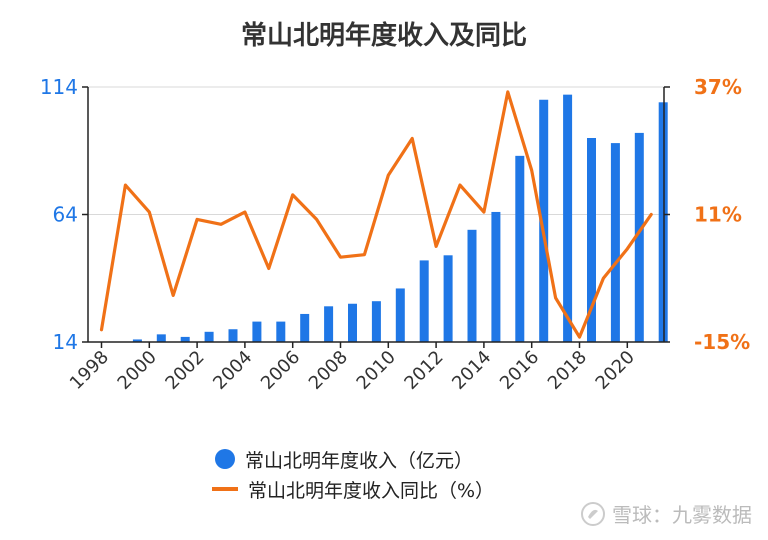 The image size is (768, 540). I want to click on y-left-tick-label: 64, so click(65, 215).